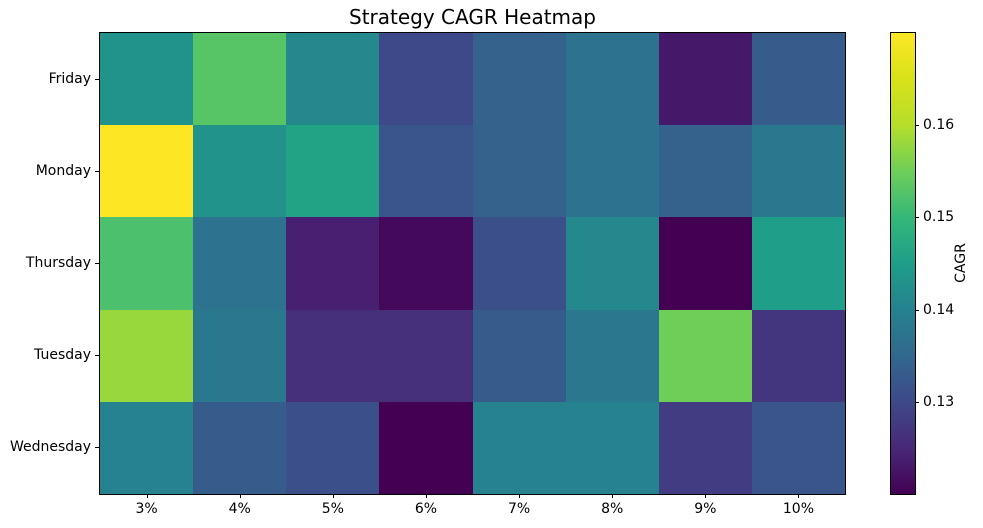 Image resolution: width=983 pixels, height=528 pixels. What do you see at coordinates (239, 509) in the screenshot?
I see `x-tick-label: 4%` at bounding box center [239, 509].